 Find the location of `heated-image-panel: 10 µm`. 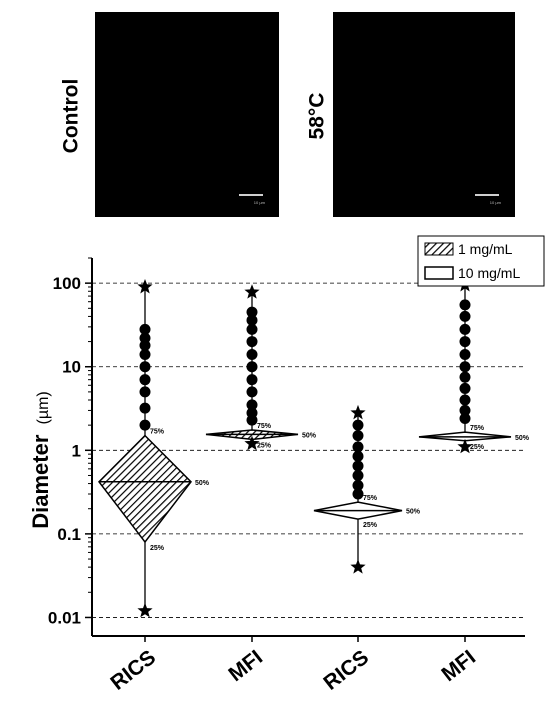

heated-image-panel: 10 µm is located at coordinates (424, 114).